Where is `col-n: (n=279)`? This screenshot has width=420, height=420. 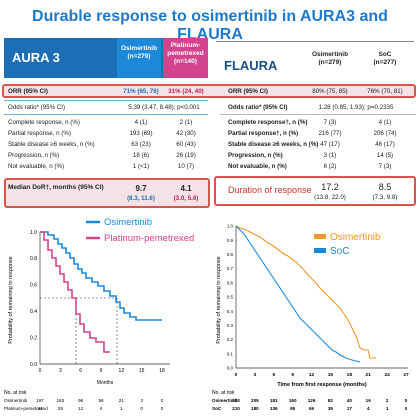
col-n: (n=279) is located at coordinates (330, 62).